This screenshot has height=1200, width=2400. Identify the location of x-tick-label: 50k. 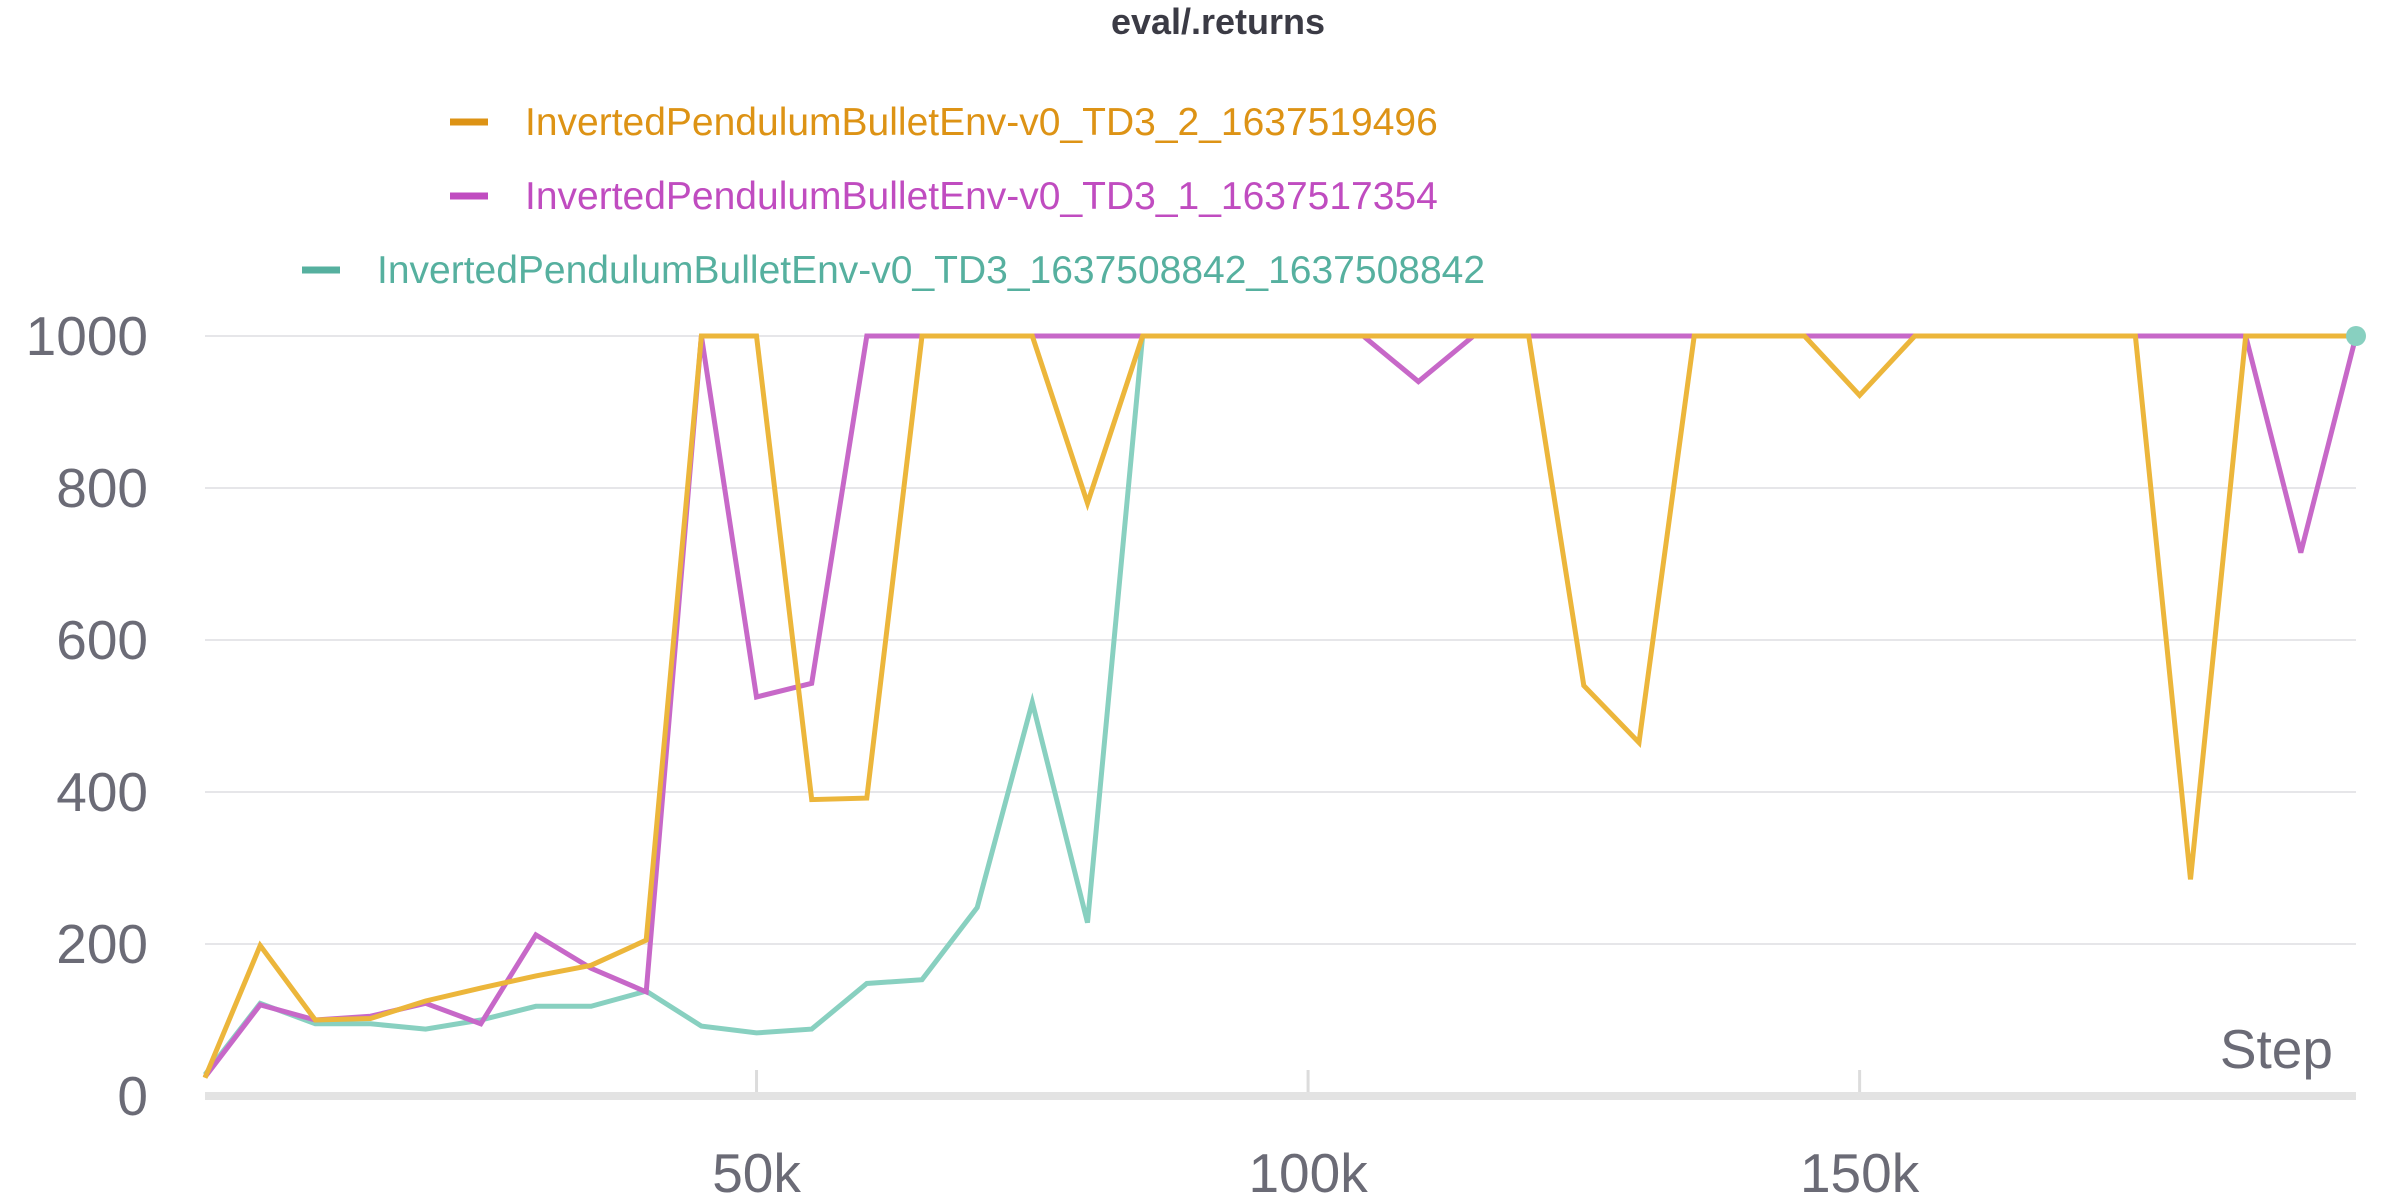
(756, 1171).